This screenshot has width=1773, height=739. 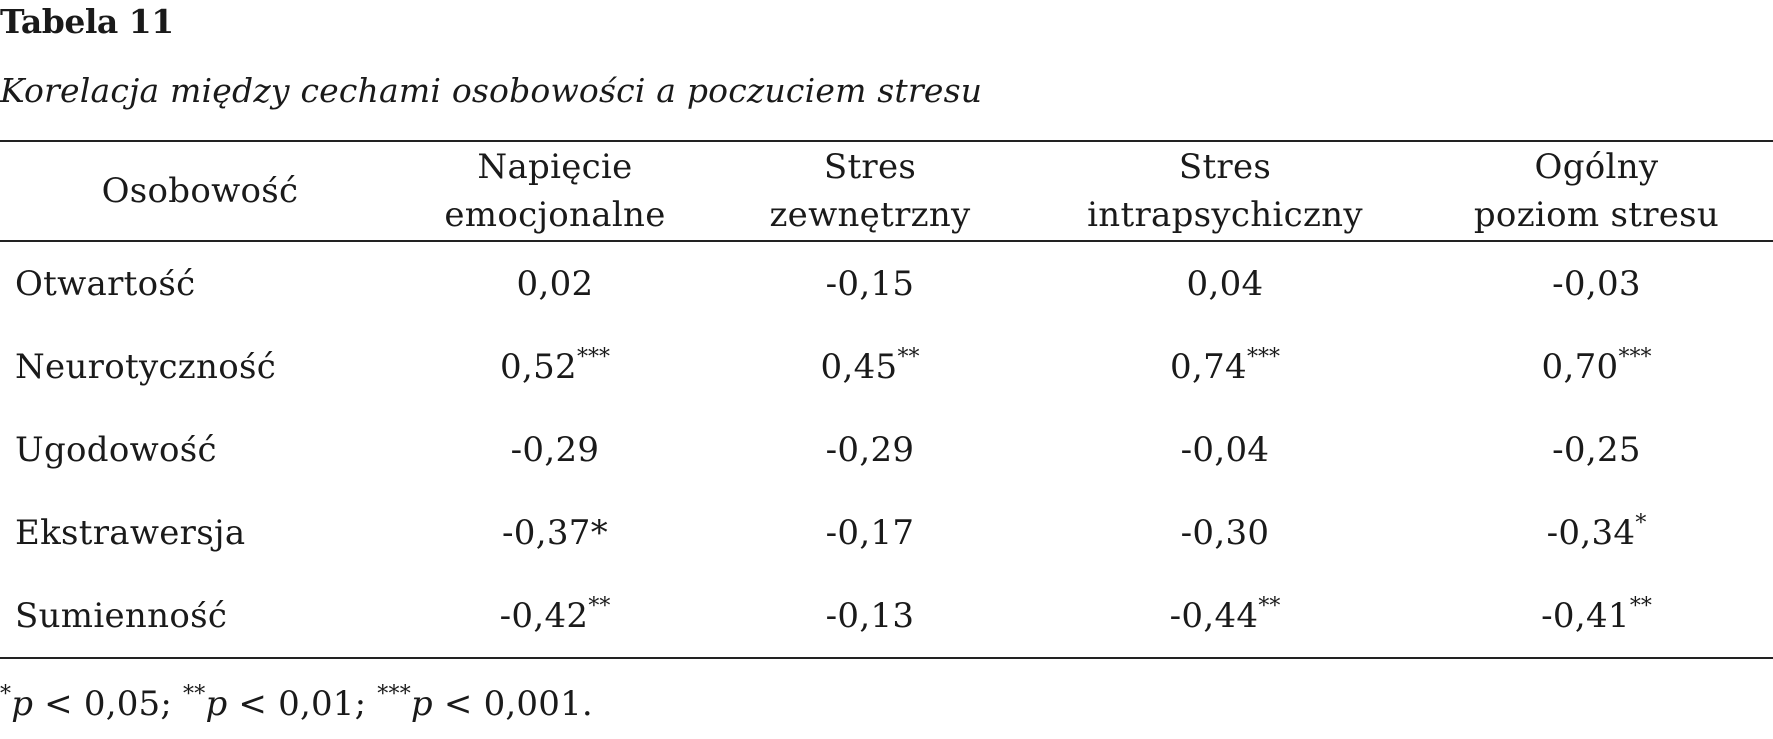 I want to click on table-cell: -0,03, so click(x=1596, y=283).